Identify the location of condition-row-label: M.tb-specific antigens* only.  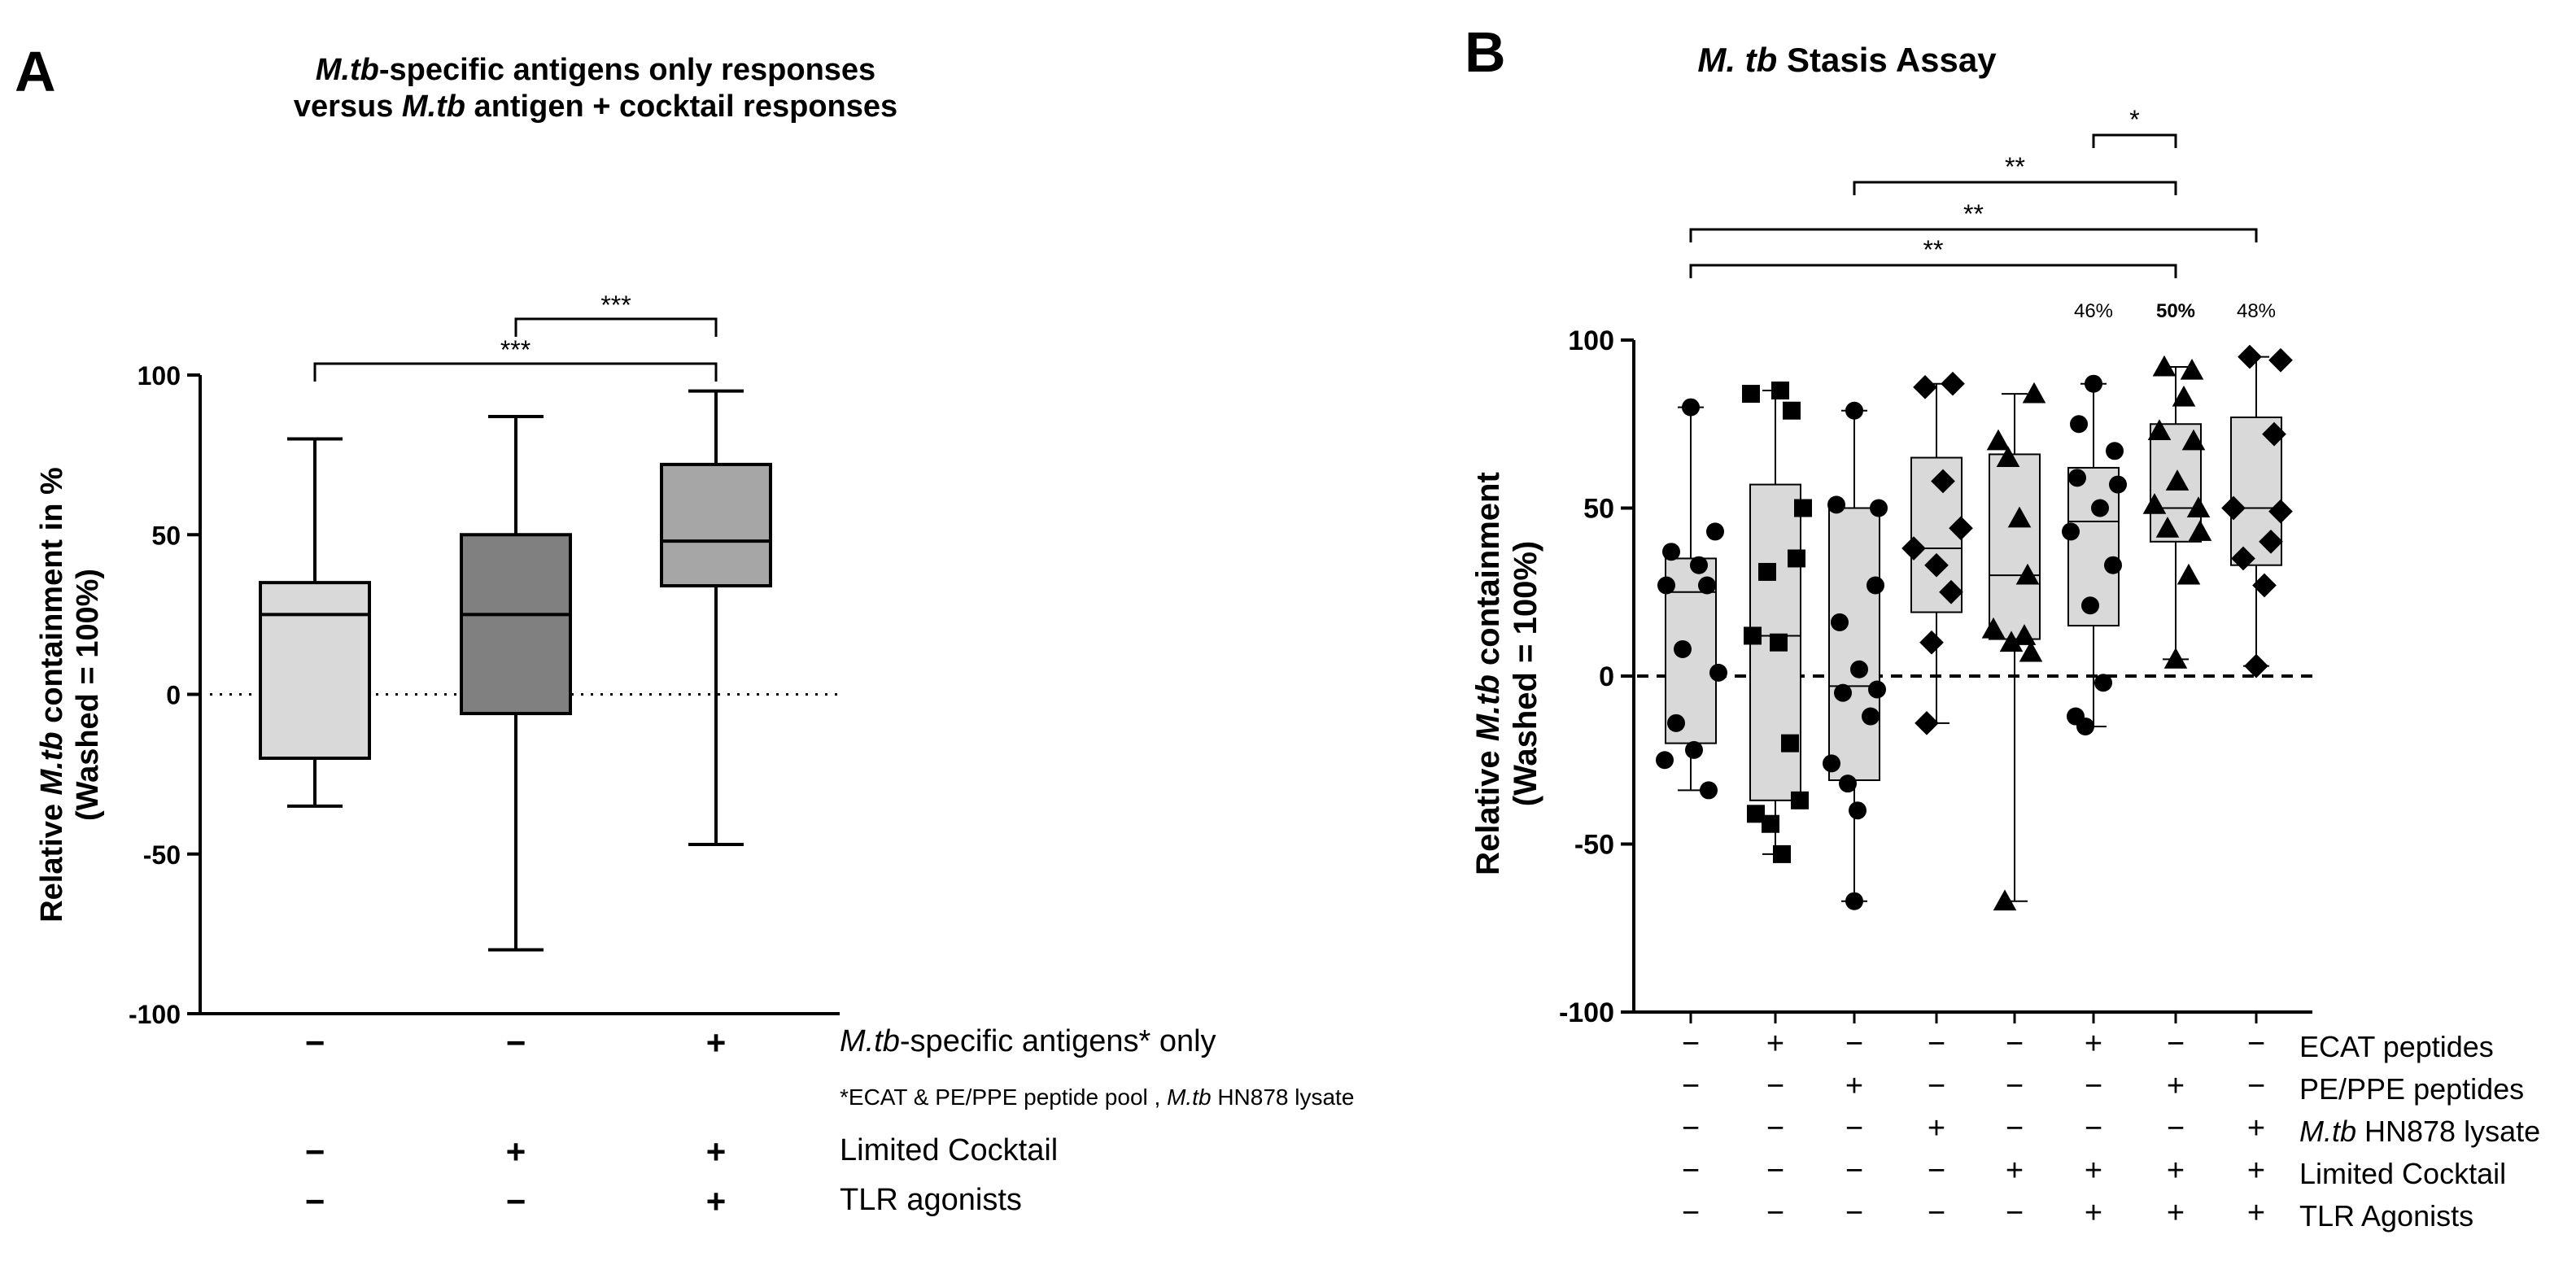
(1028, 1041).